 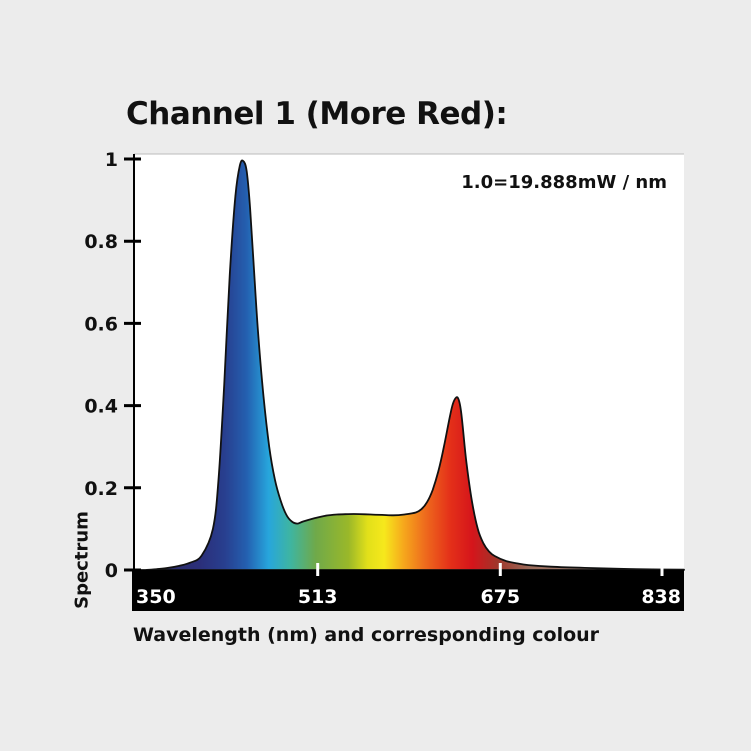 What do you see at coordinates (101, 489) in the screenshot?
I see `y-tick-label: 0.2` at bounding box center [101, 489].